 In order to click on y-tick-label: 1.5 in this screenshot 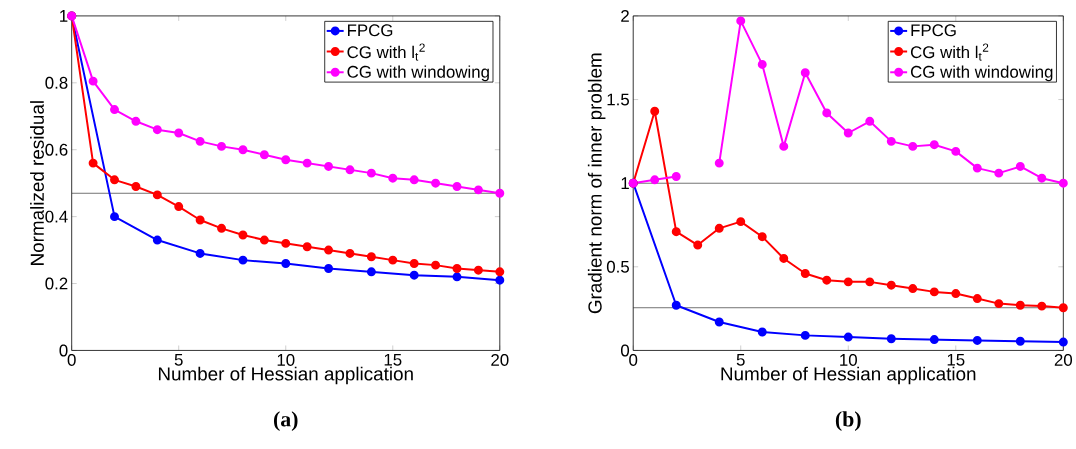, I will do `click(618, 99)`.